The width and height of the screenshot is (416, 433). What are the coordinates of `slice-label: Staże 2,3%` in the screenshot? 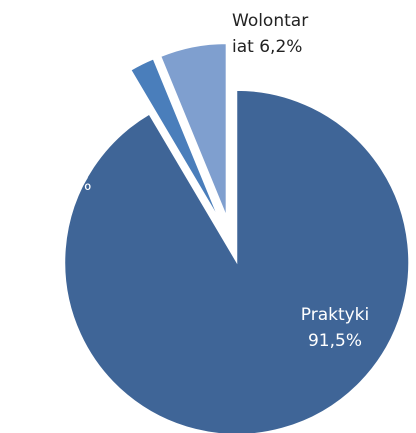 It's located at (70, 172).